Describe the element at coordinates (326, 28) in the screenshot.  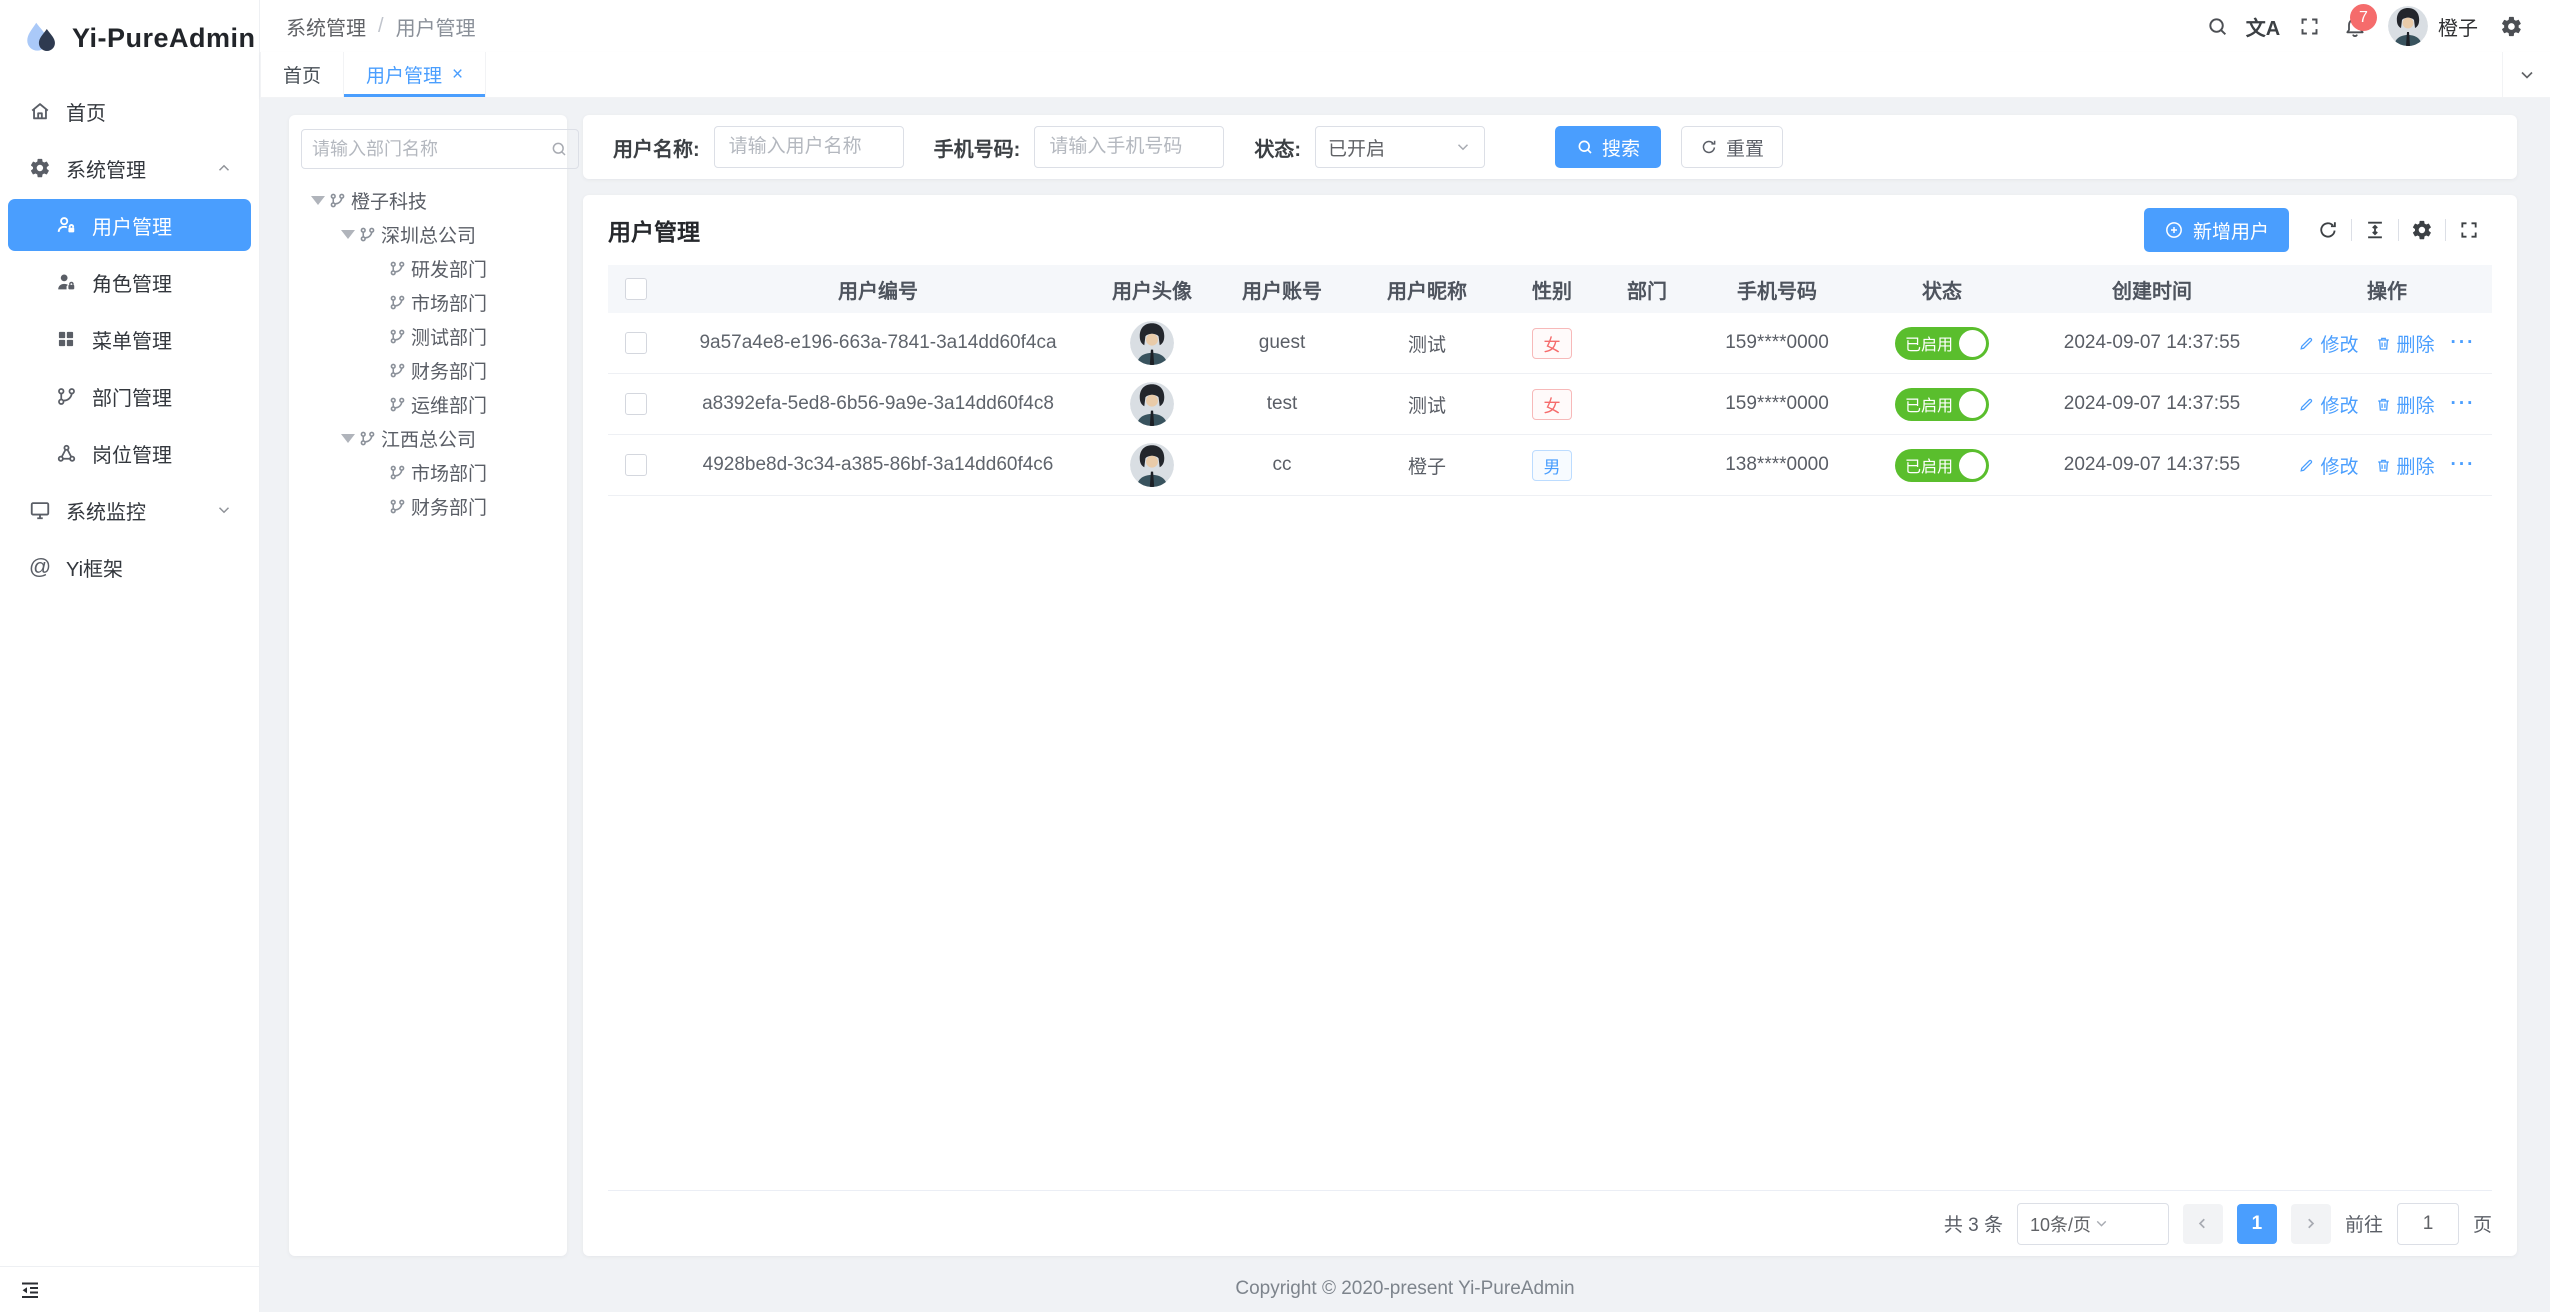
I see `breadcrumb-item: 系统管理` at that location.